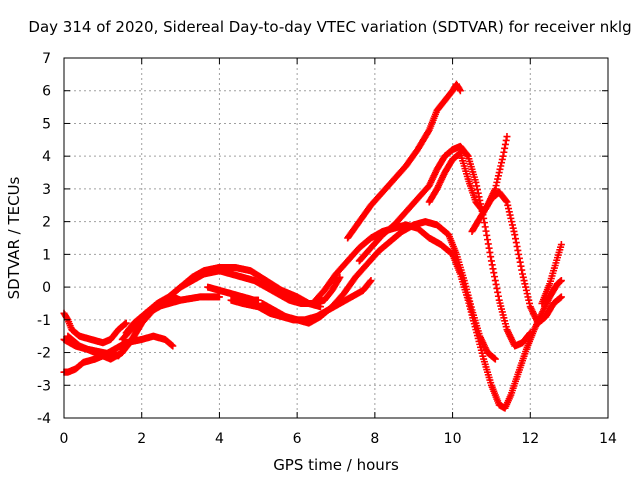 The height and width of the screenshot is (480, 640). What do you see at coordinates (608, 439) in the screenshot?
I see `x-tick-label: 14` at bounding box center [608, 439].